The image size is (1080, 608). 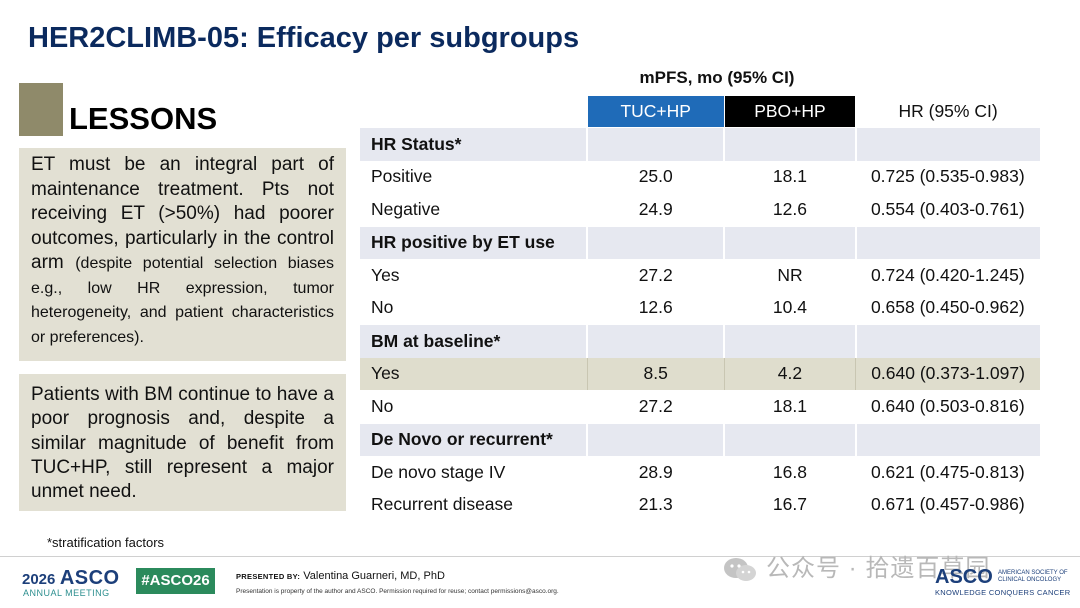 What do you see at coordinates (700, 144) in the screenshot?
I see `group-row-hr-status: HR Status*` at bounding box center [700, 144].